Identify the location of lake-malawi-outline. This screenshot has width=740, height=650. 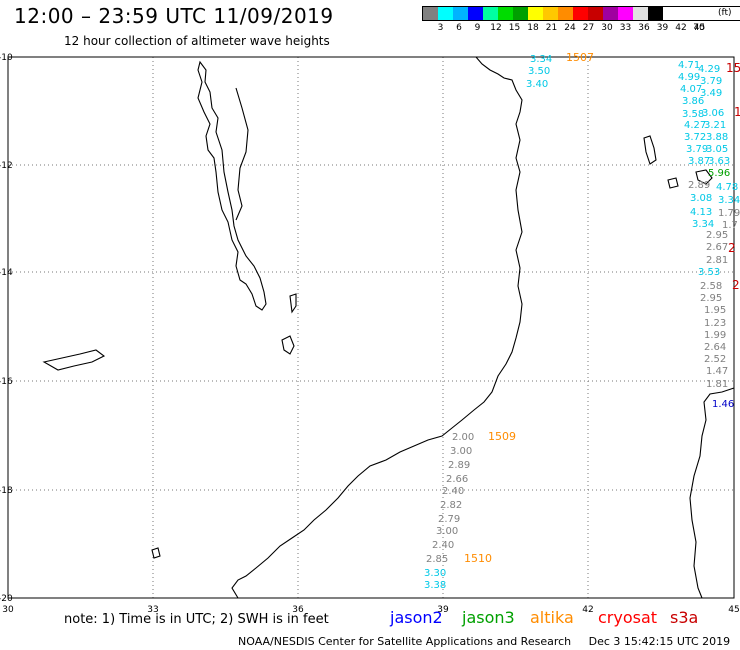
(232, 185).